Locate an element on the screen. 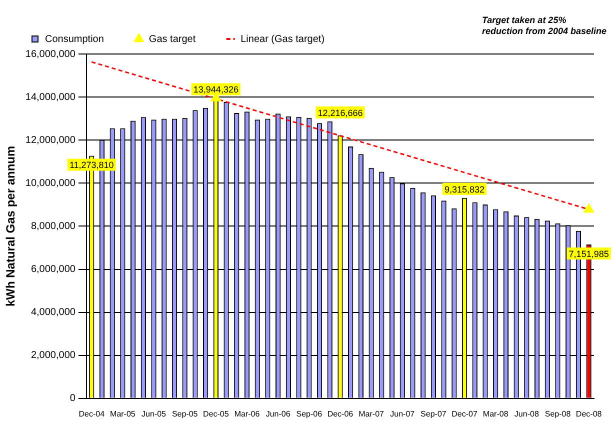 This screenshot has width=615, height=426. text: Target taken at 25% reduction from 2004 baseline is located at coordinates (544, 25).